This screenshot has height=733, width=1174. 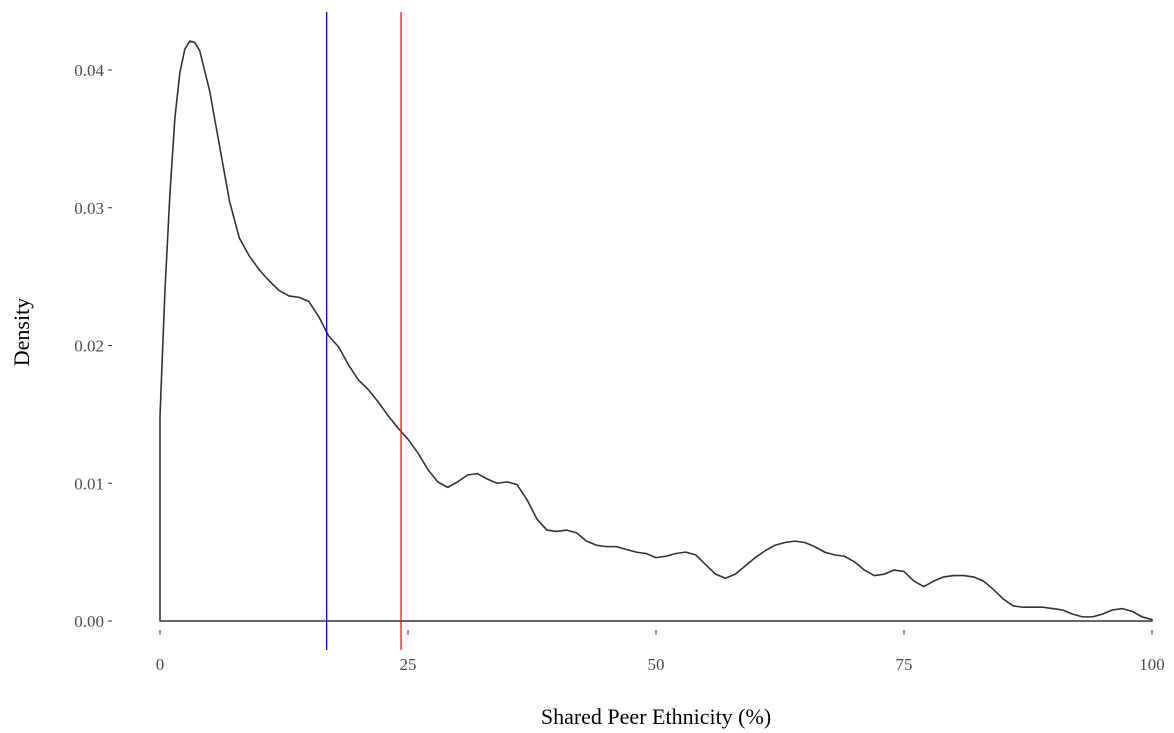 I want to click on y-tick-label: 0.00, so click(x=89, y=621).